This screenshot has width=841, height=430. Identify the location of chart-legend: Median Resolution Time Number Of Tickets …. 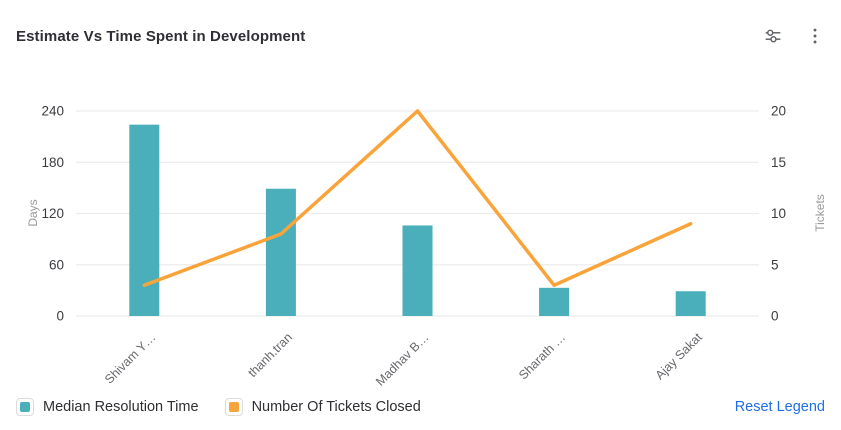
(218, 407).